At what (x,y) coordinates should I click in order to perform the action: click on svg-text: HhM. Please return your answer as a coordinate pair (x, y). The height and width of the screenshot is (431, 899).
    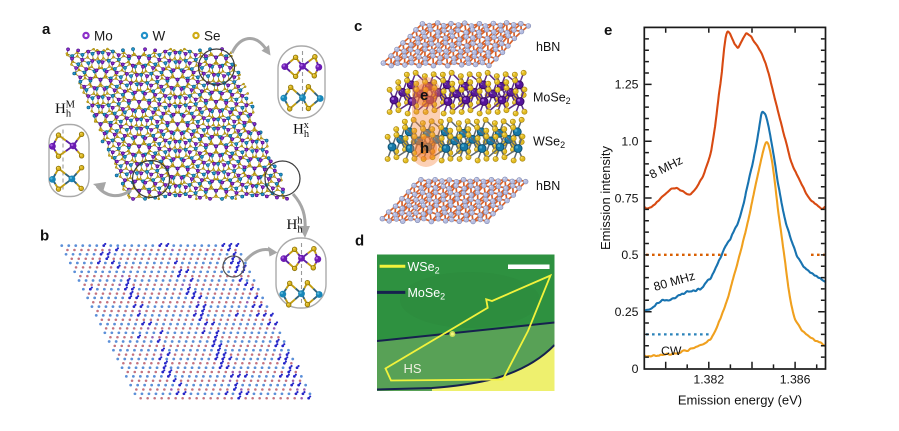
    Looking at the image, I should click on (65, 110).